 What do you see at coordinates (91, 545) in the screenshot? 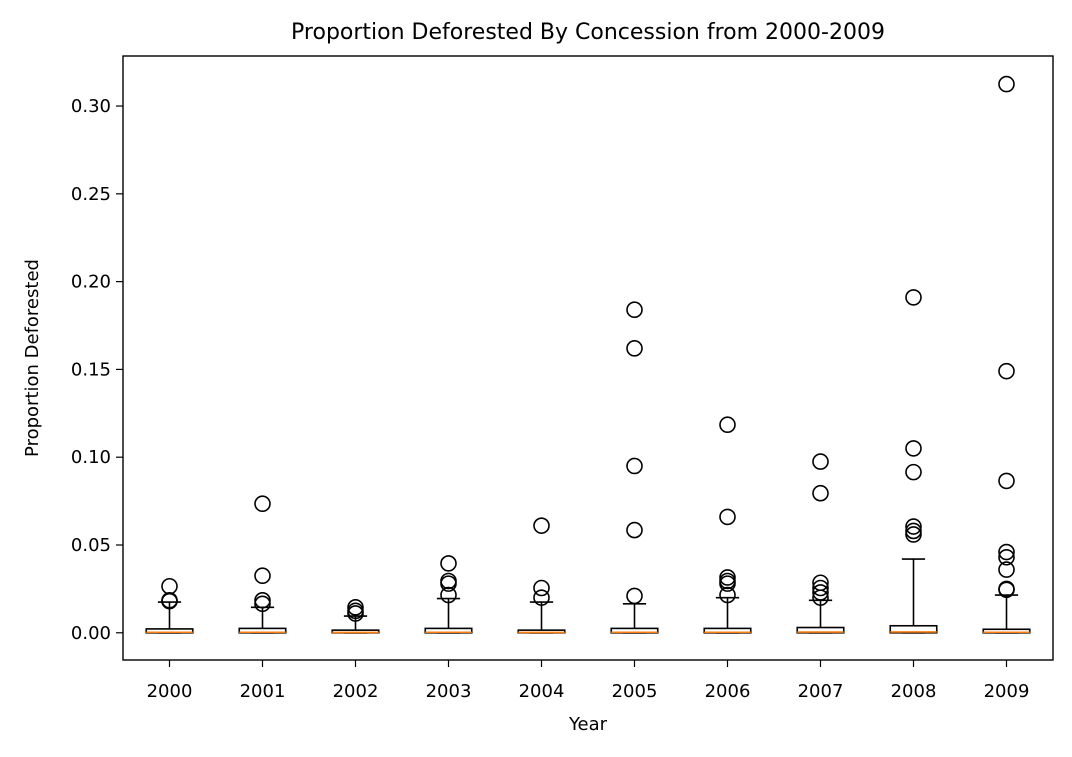
I see `y-tick-label: 0.05` at bounding box center [91, 545].